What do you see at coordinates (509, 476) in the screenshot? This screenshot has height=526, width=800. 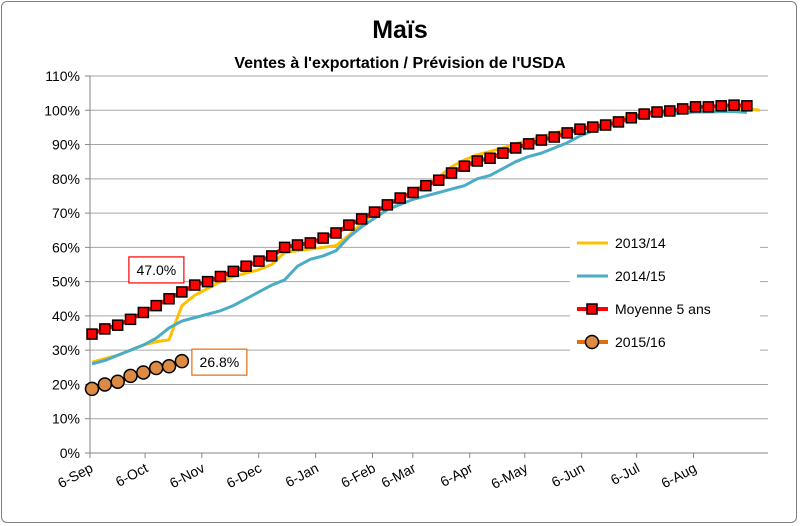 I see `x-tick-label: 6-May` at bounding box center [509, 476].